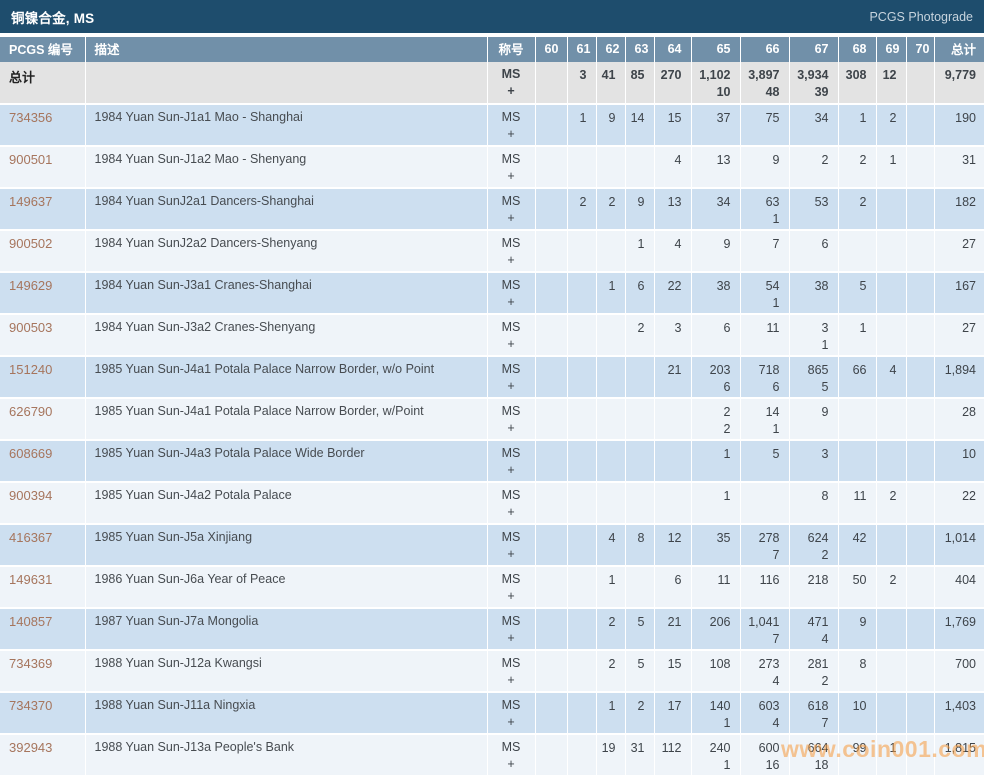 This screenshot has width=984, height=777. Describe the element at coordinates (53, 18) in the screenshot. I see `page-title: 铜镍合金, MS` at that location.